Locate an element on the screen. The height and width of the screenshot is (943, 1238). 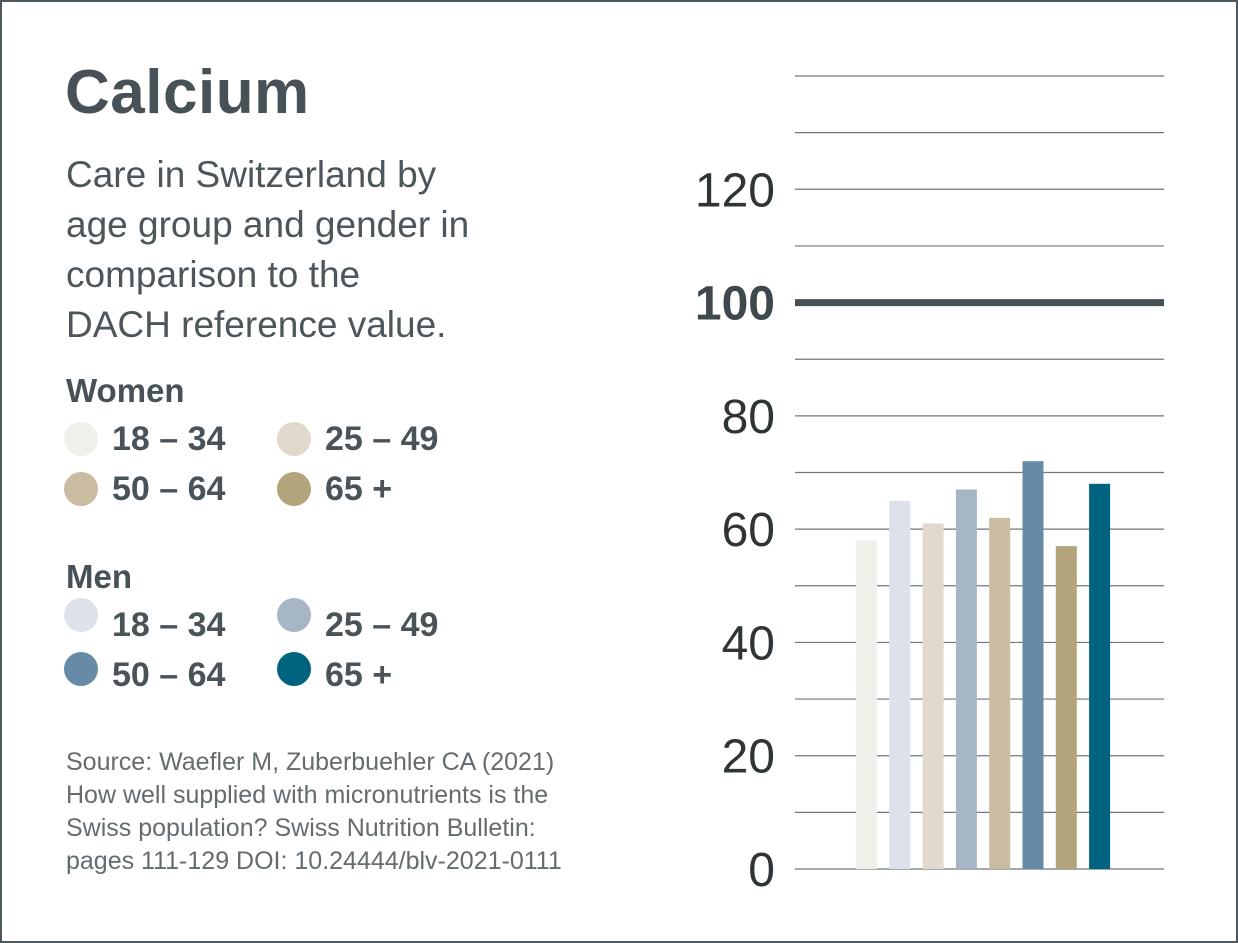
legend-item-women-50-64: 50 – 64 is located at coordinates (144, 489).